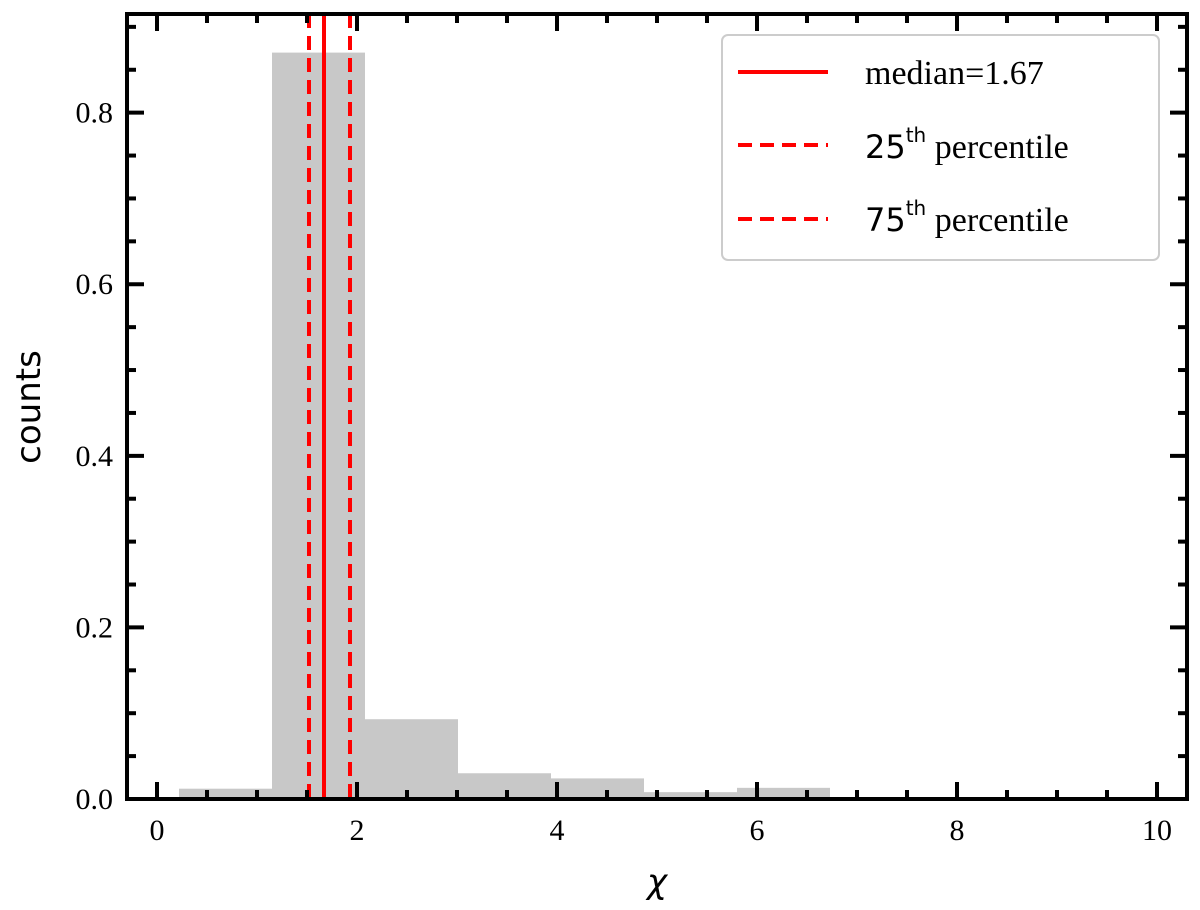 Image resolution: width=1200 pixels, height=910 pixels. I want to click on x-tick-label: 0, so click(157, 830).